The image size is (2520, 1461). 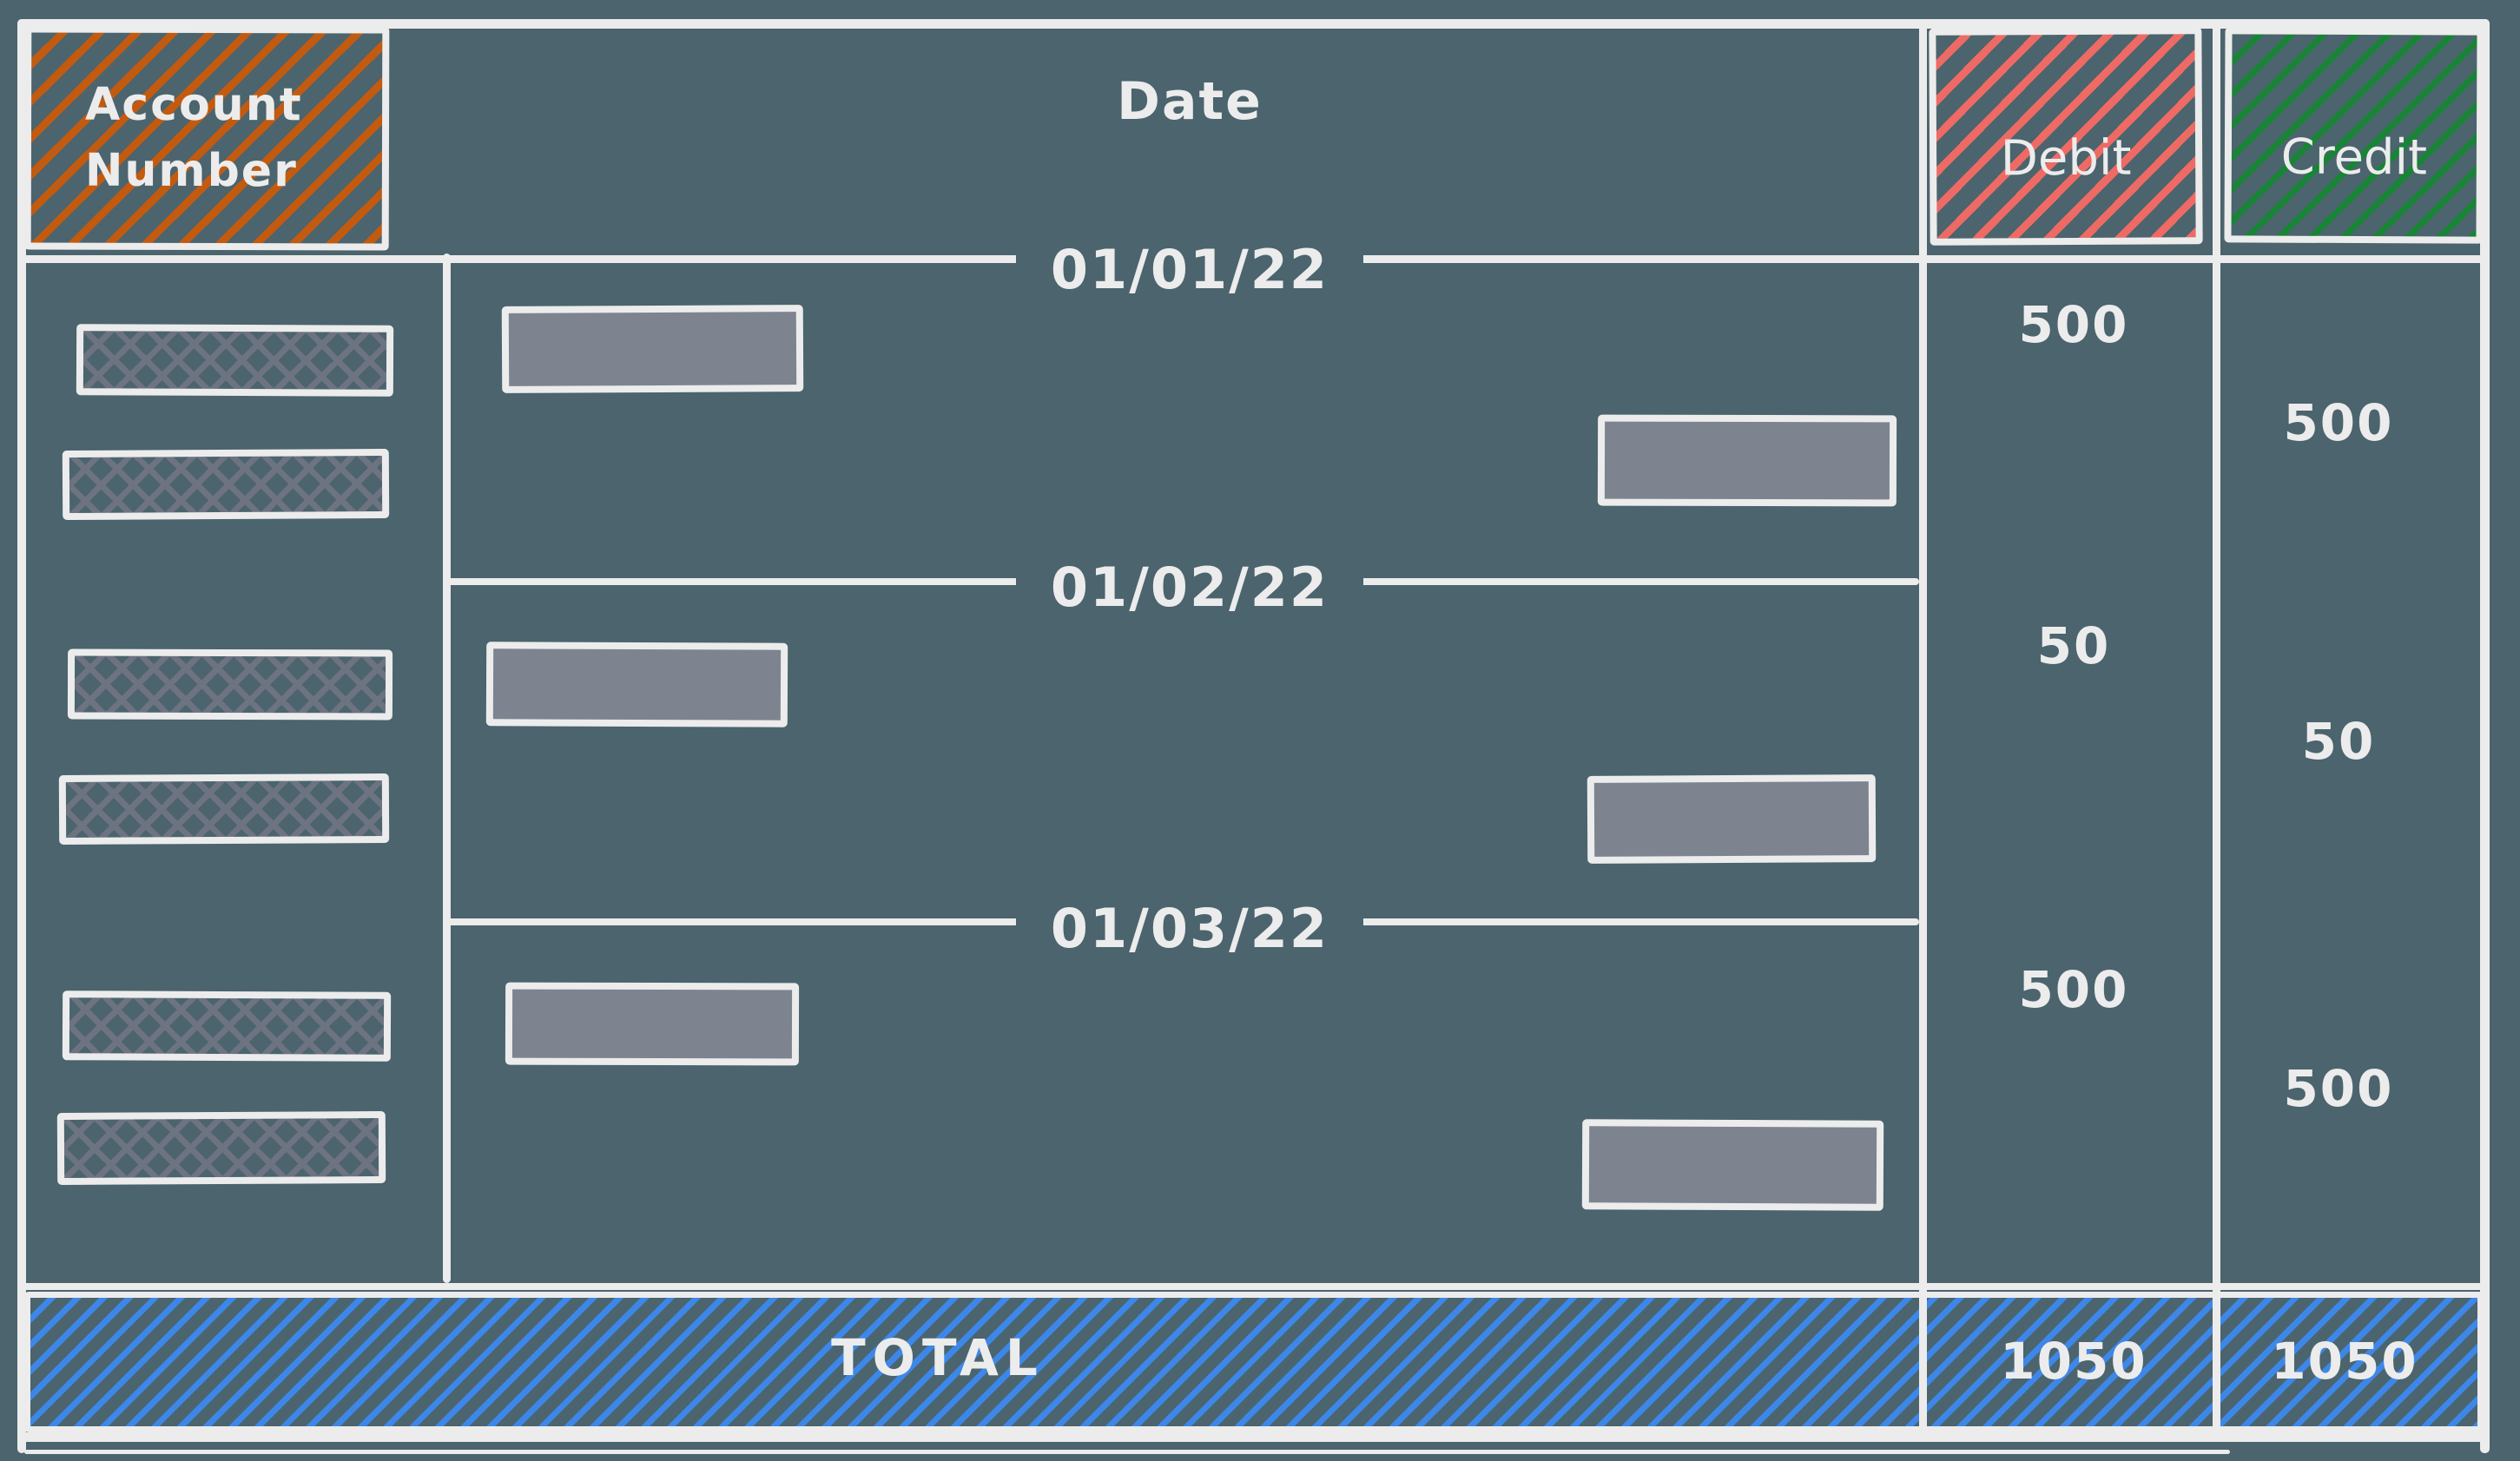 What do you see at coordinates (1189, 929) in the screenshot?
I see `group-date-3: 01/03/22` at bounding box center [1189, 929].